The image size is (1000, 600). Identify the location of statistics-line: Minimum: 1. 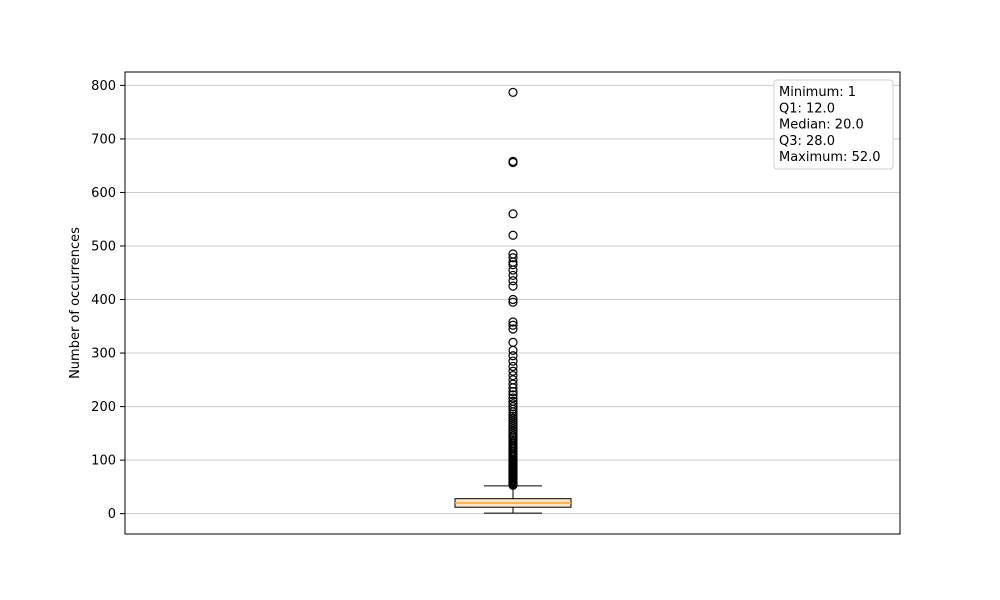
(817, 92).